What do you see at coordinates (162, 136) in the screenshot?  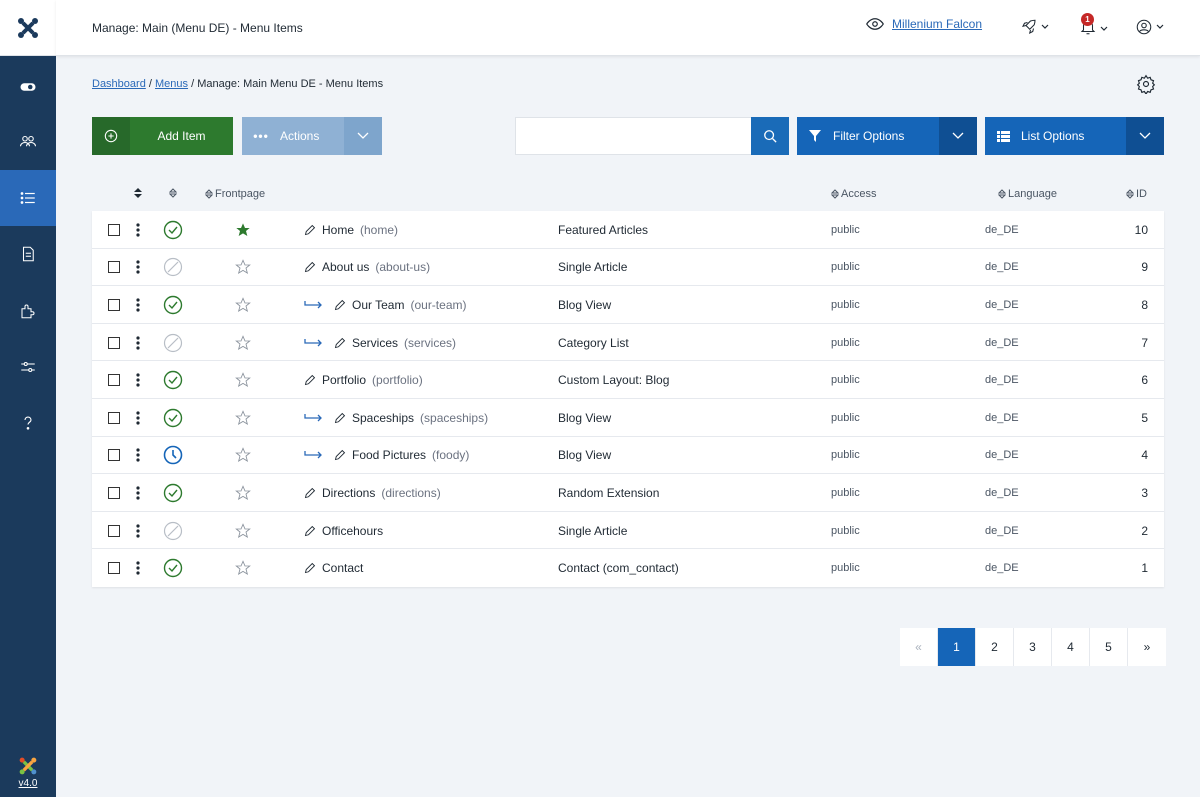 I see `add-item-button: Add Item` at bounding box center [162, 136].